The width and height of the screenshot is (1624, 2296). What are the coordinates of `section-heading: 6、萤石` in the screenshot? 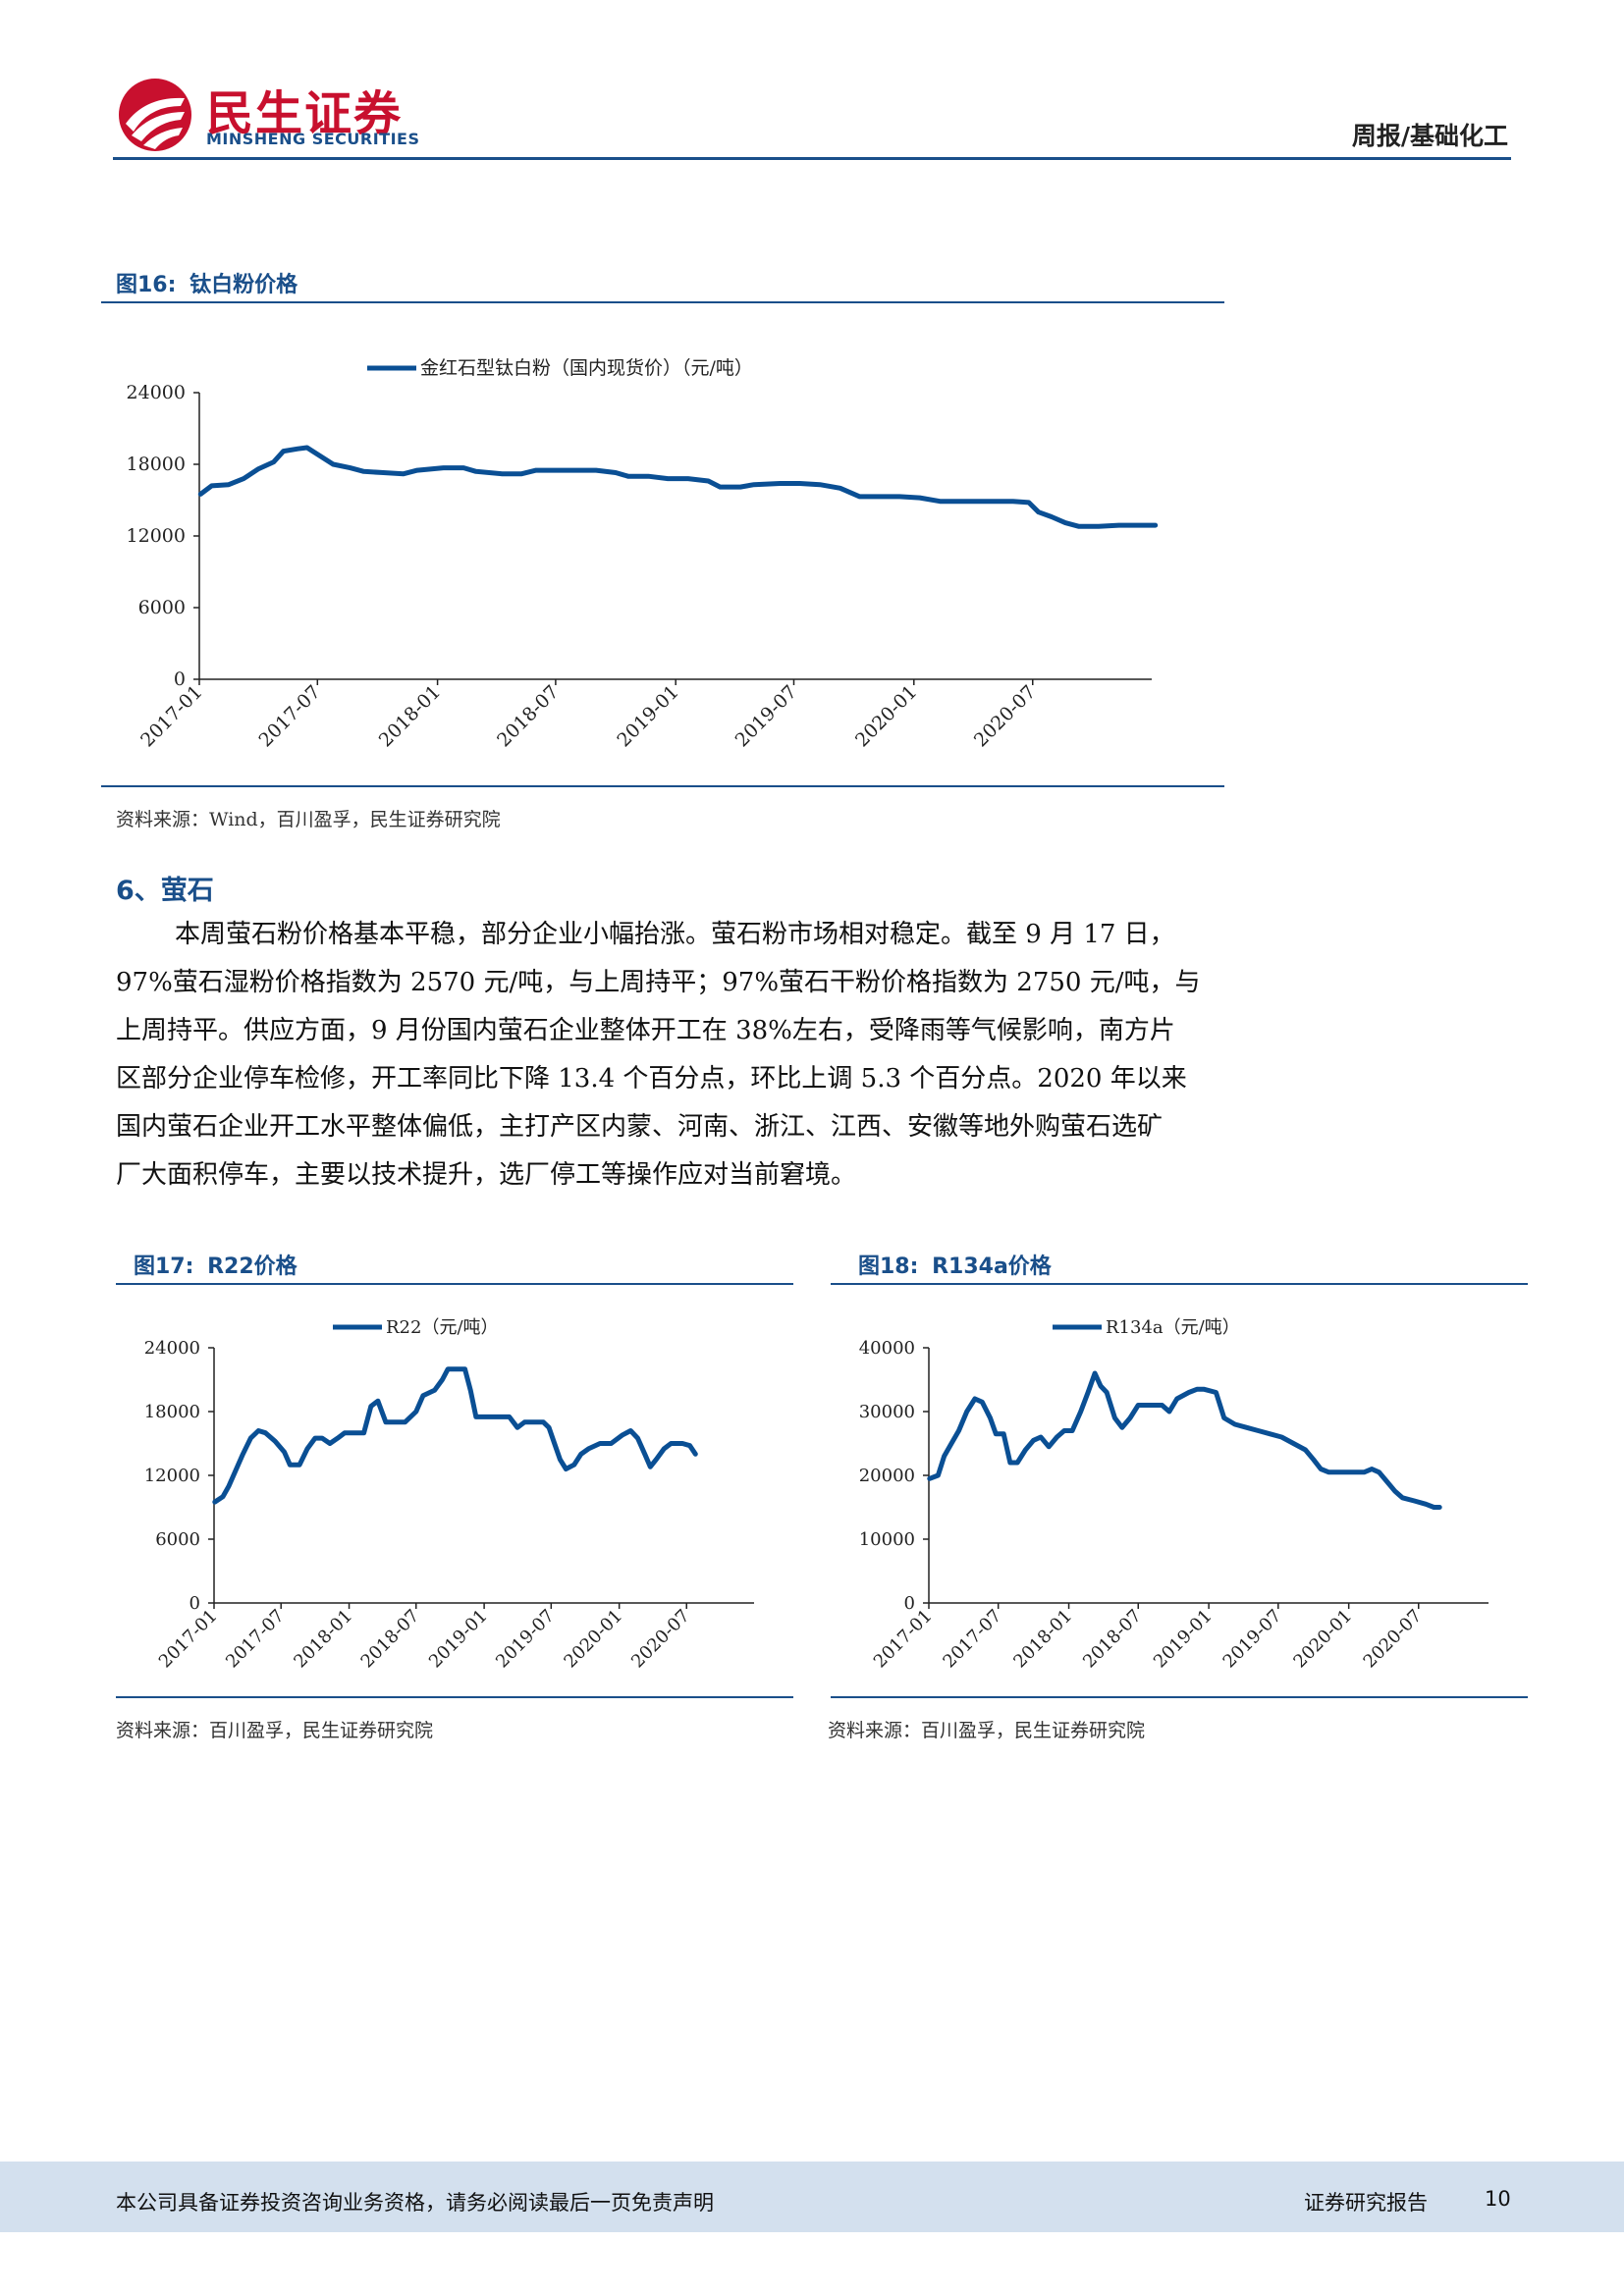 It's located at (165, 891).